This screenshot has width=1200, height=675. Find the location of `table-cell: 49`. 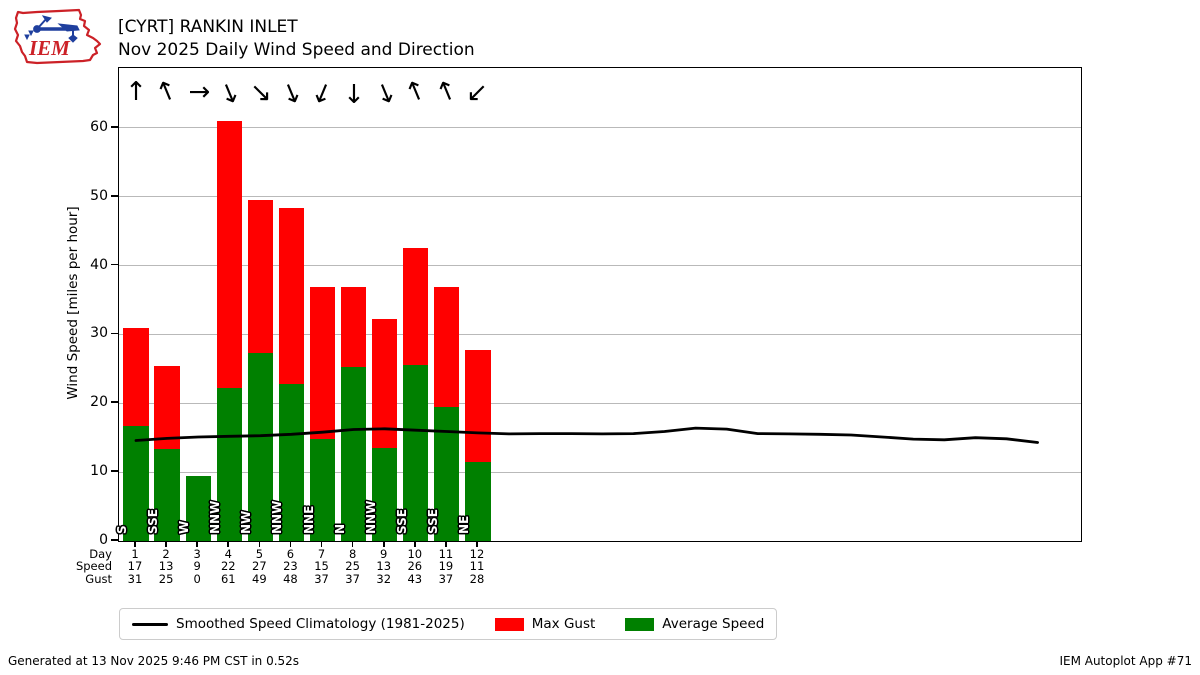

table-cell: 49 is located at coordinates (259, 578).